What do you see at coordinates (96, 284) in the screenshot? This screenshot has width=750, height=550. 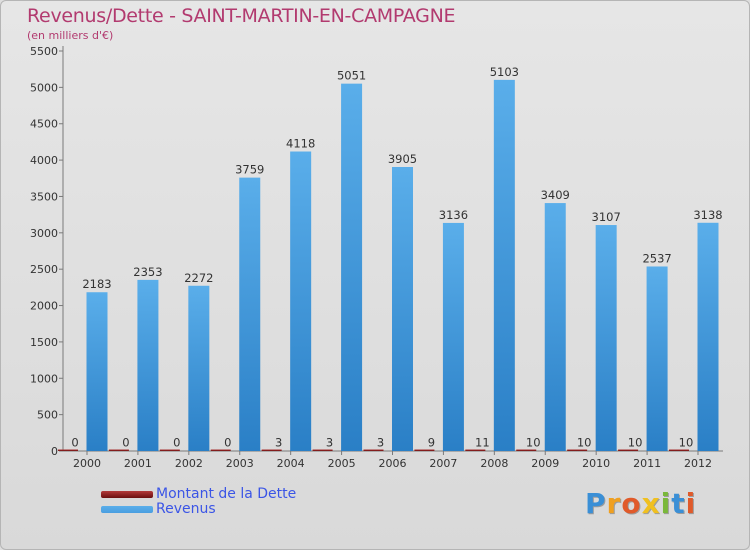 I see `bar-label-revenus: 2183` at bounding box center [96, 284].